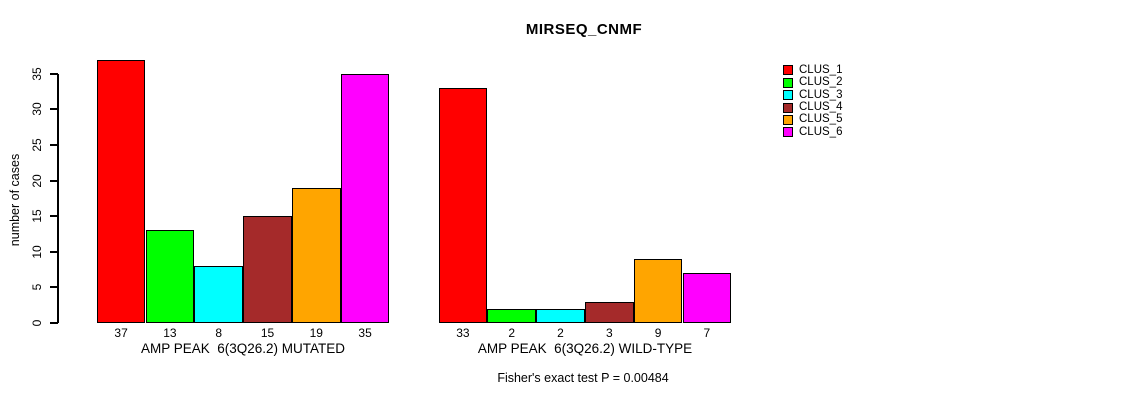  What do you see at coordinates (58, 198) in the screenshot?
I see `y-axis-line` at bounding box center [58, 198].